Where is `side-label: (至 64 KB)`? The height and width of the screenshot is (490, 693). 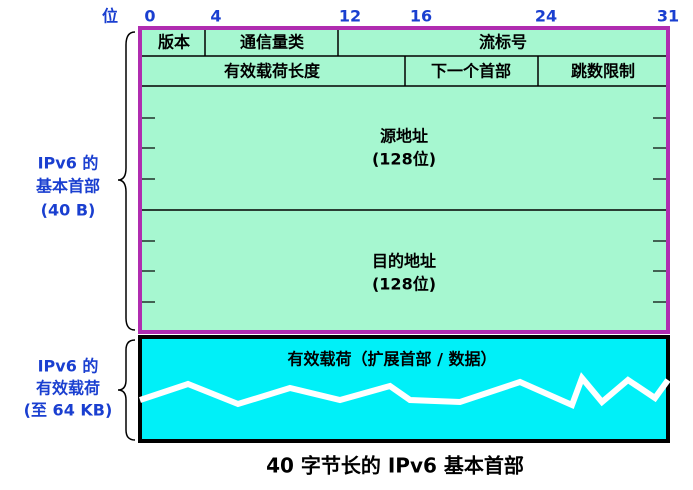 side-label: (至 64 KB) is located at coordinates (68, 410).